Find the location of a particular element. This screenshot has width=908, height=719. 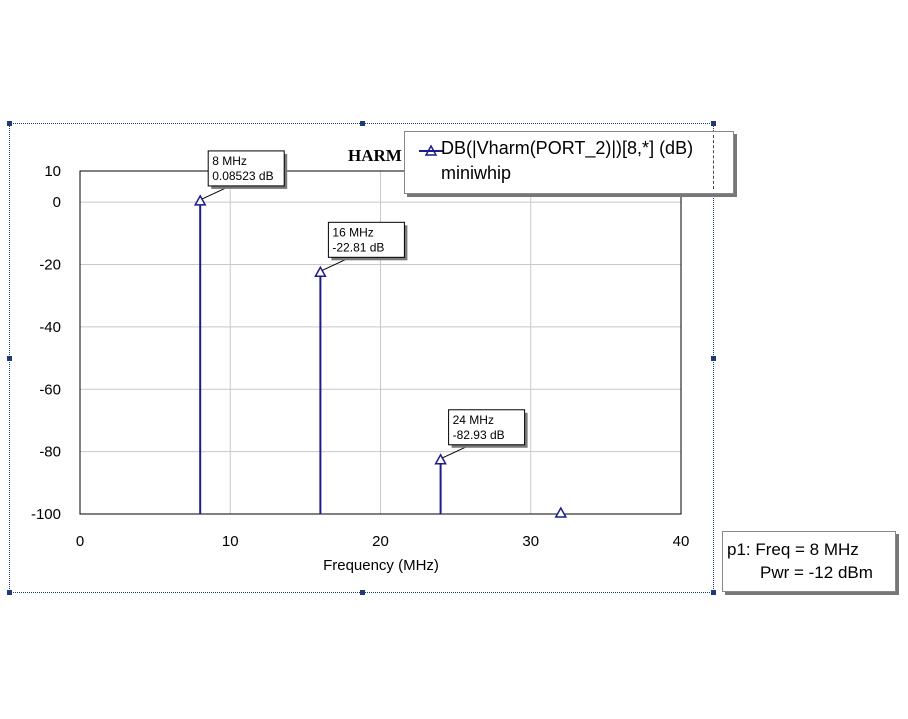

legend-series-label: DB(|Vharm(PORT_2)|)[8,*] (dB) is located at coordinates (567, 148).